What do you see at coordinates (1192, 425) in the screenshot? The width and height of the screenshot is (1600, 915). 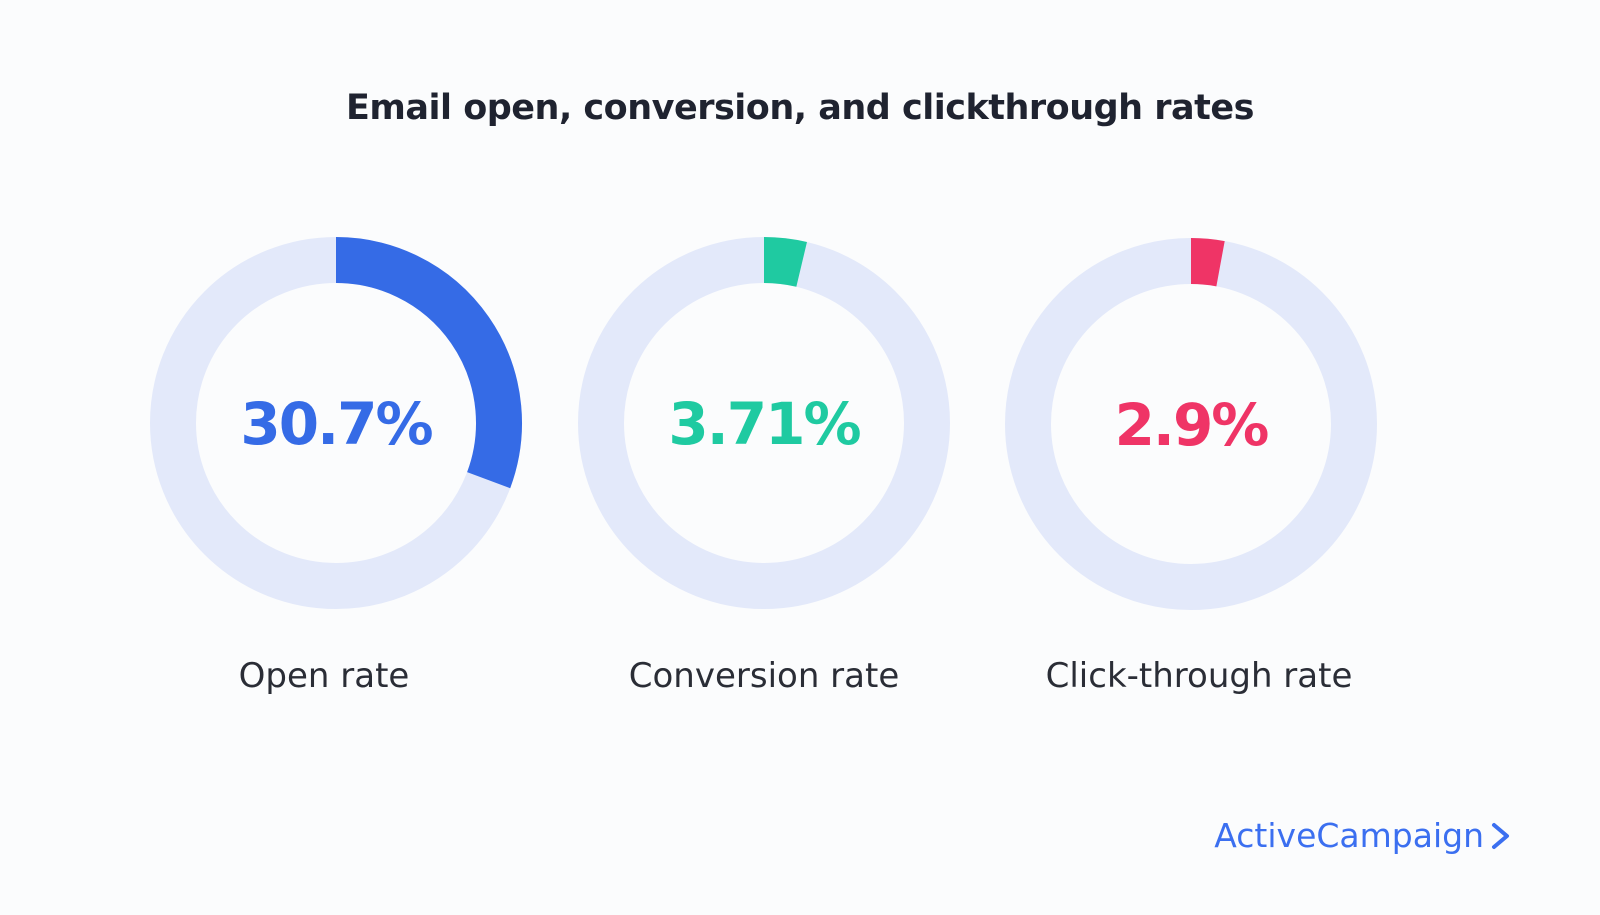 I see `click-through-rate-value: 2.9%` at bounding box center [1192, 425].